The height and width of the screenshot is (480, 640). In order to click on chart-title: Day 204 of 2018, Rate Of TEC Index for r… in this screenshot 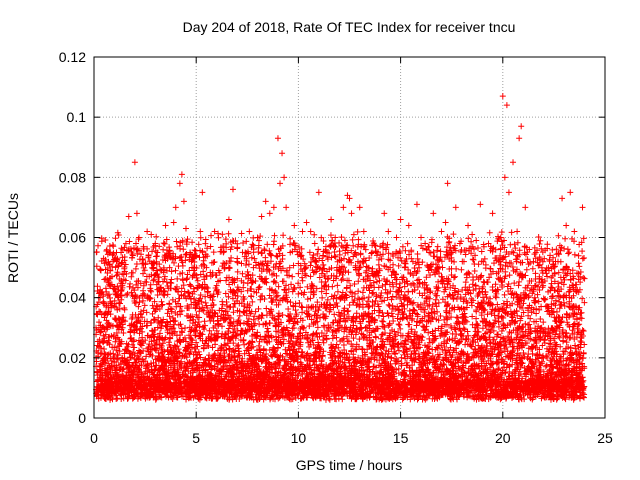, I will do `click(349, 27)`.